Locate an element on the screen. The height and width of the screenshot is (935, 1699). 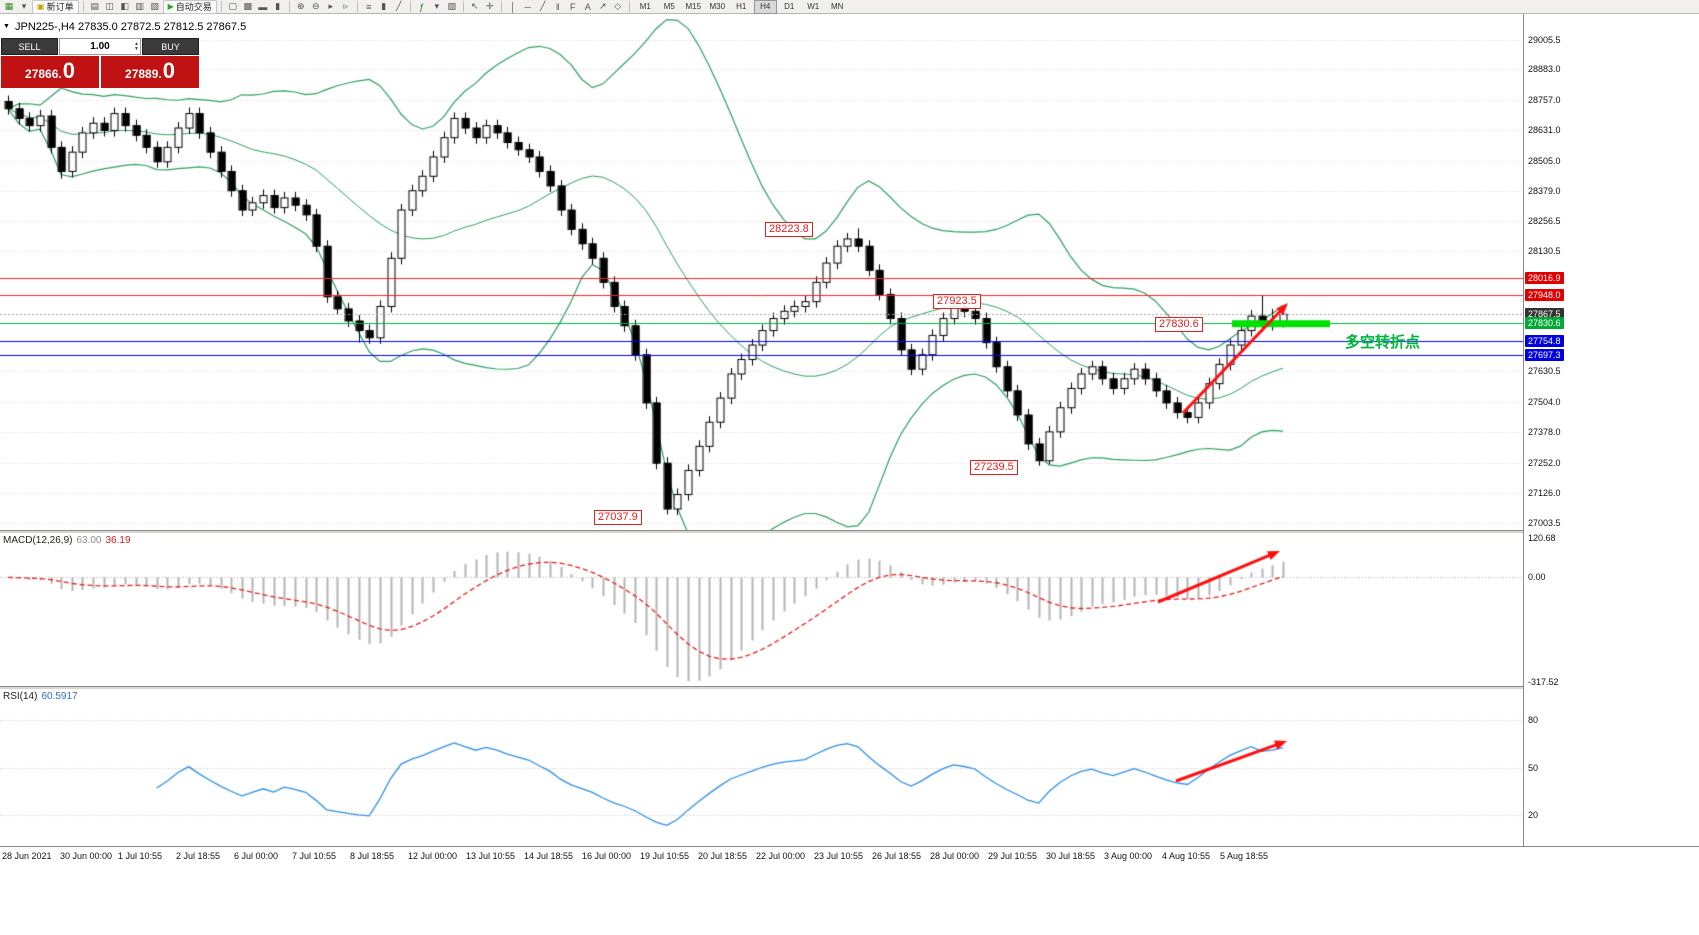
price-axis-label: 28379.0 is located at coordinates (1544, 190).